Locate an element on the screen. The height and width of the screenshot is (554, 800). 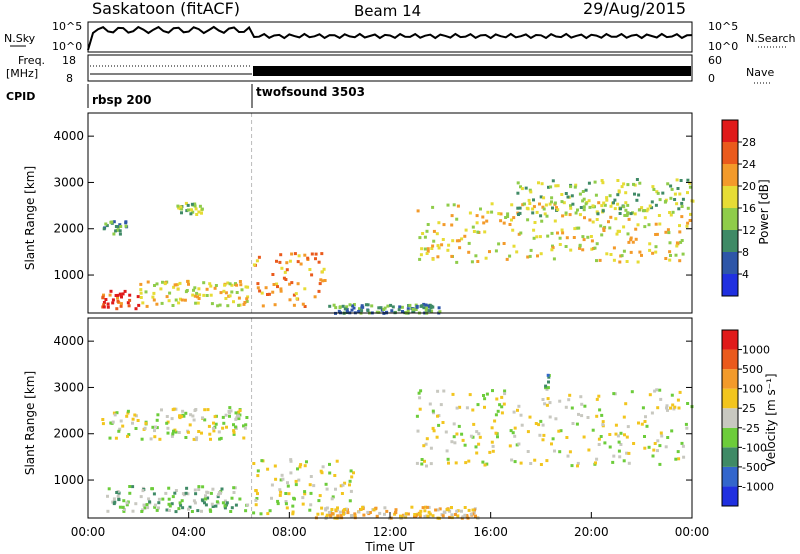
cpid-label: CPID is located at coordinates (20, 96).